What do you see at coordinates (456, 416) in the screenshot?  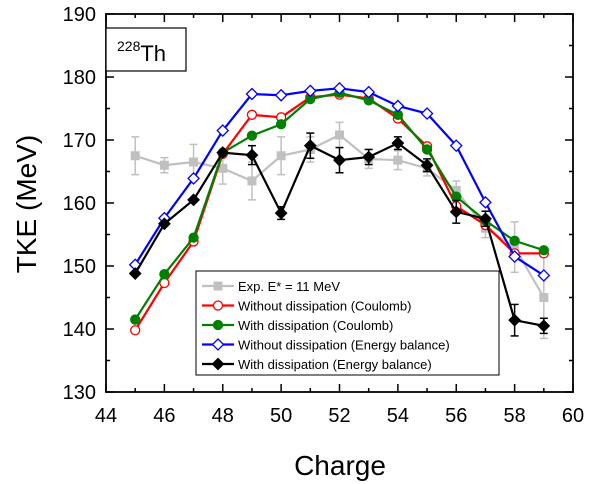 I see `x-tick-label: 56` at bounding box center [456, 416].